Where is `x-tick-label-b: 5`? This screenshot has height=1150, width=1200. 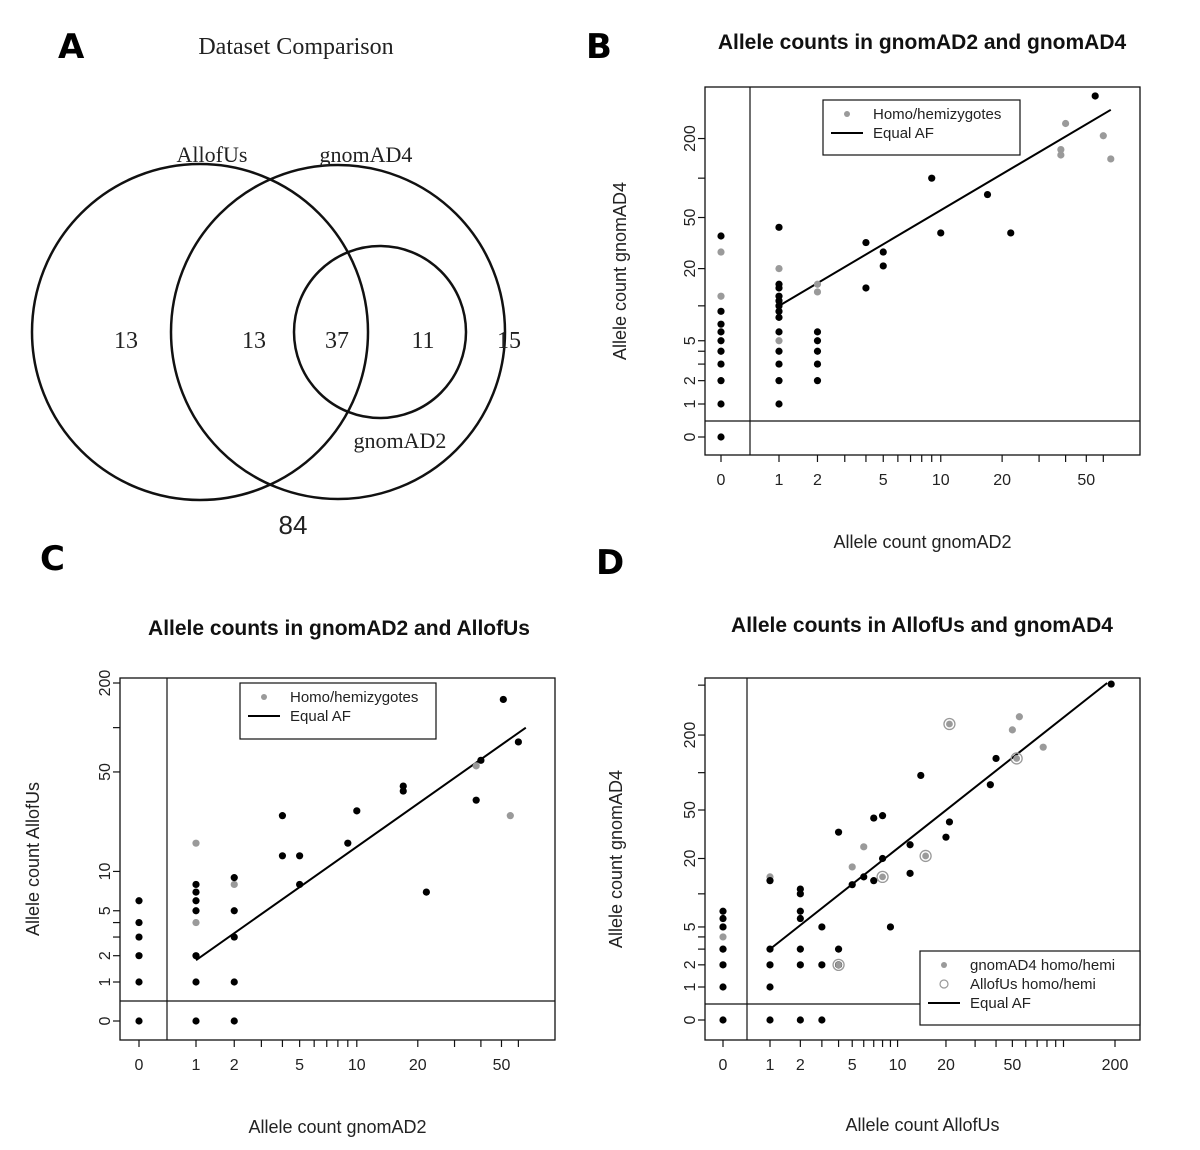
x-tick-label-b: 5 is located at coordinates (883, 480).